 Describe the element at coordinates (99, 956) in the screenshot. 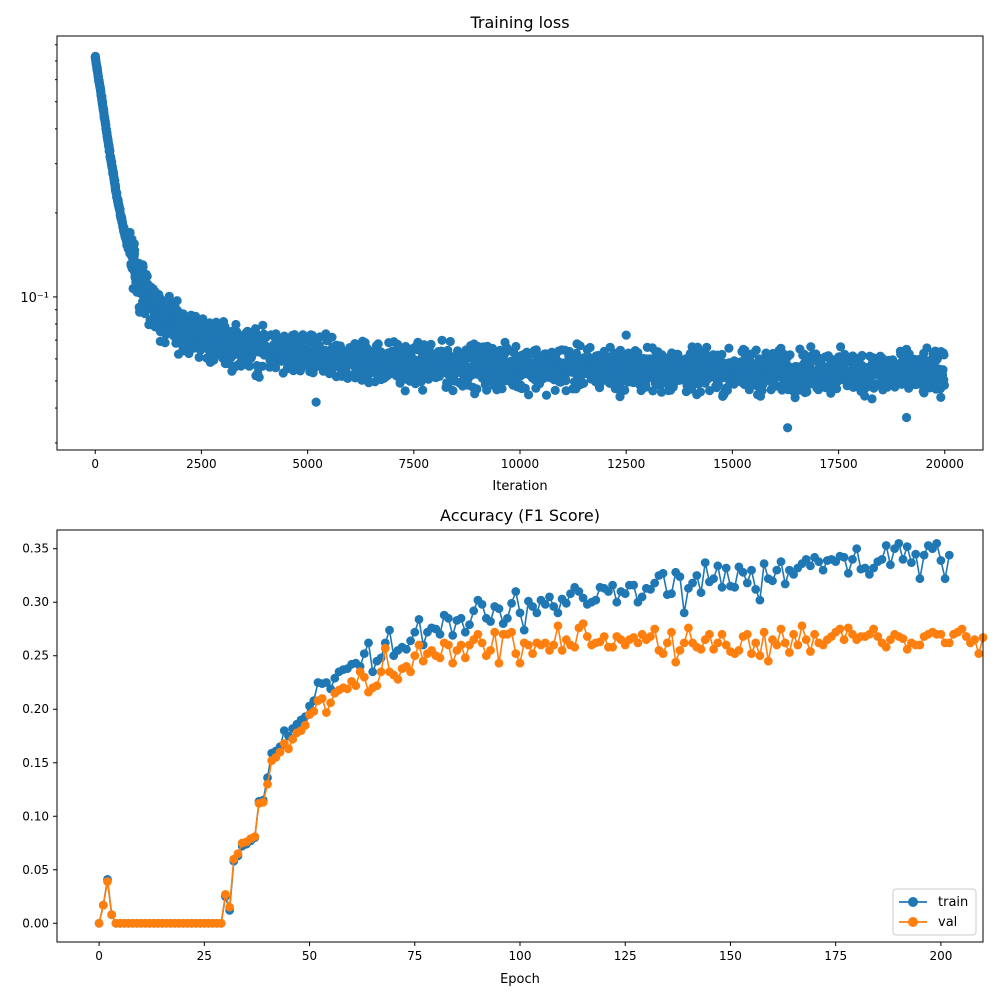

I see `accuracy-x-tick-label: 0` at that location.